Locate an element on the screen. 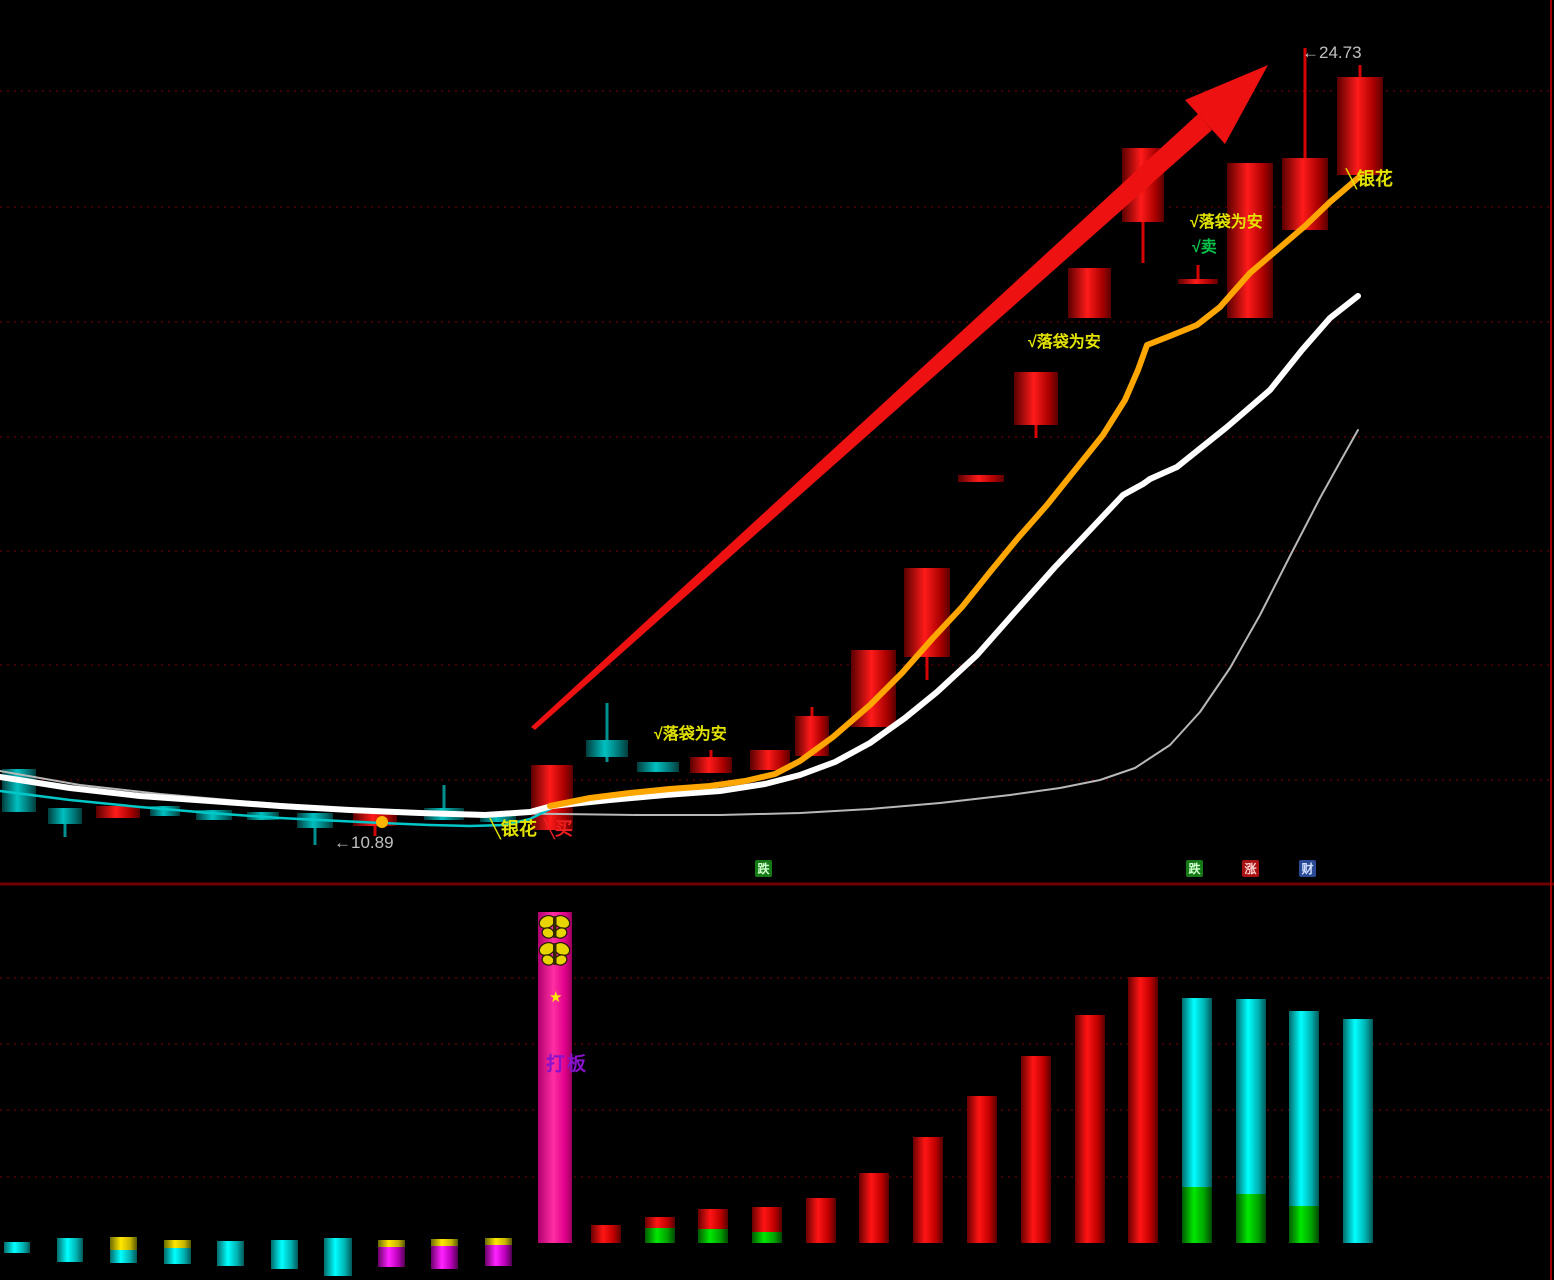  signal-flower-buy-label: ╲银花 is located at coordinates (513, 829).